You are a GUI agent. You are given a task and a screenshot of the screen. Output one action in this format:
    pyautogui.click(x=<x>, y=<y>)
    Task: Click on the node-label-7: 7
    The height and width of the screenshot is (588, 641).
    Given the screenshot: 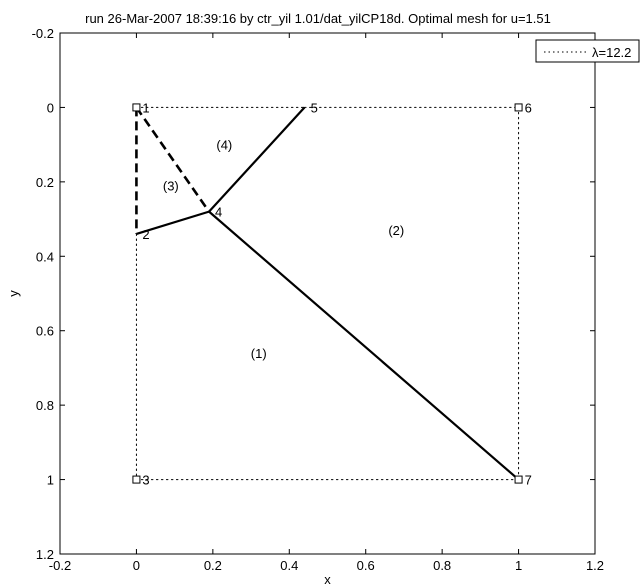 What is the action you would take?
    pyautogui.click(x=528, y=480)
    